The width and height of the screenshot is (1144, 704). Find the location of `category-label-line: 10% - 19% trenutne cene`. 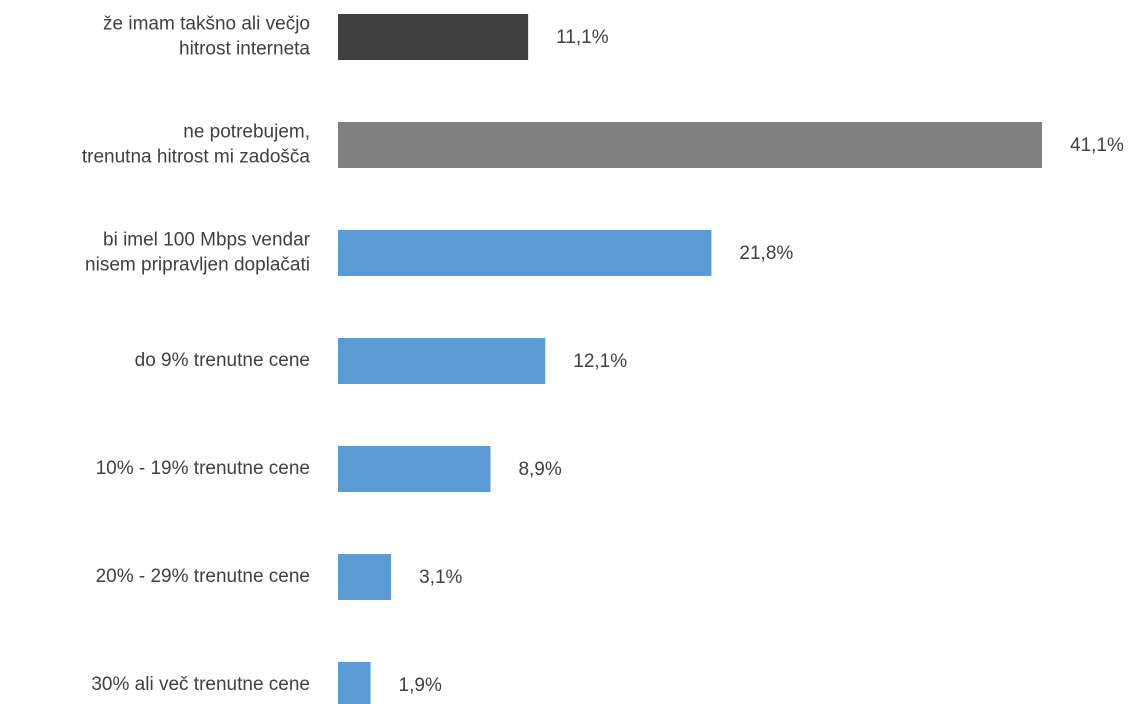

category-label-line: 10% - 19% trenutne cene is located at coordinates (203, 468).